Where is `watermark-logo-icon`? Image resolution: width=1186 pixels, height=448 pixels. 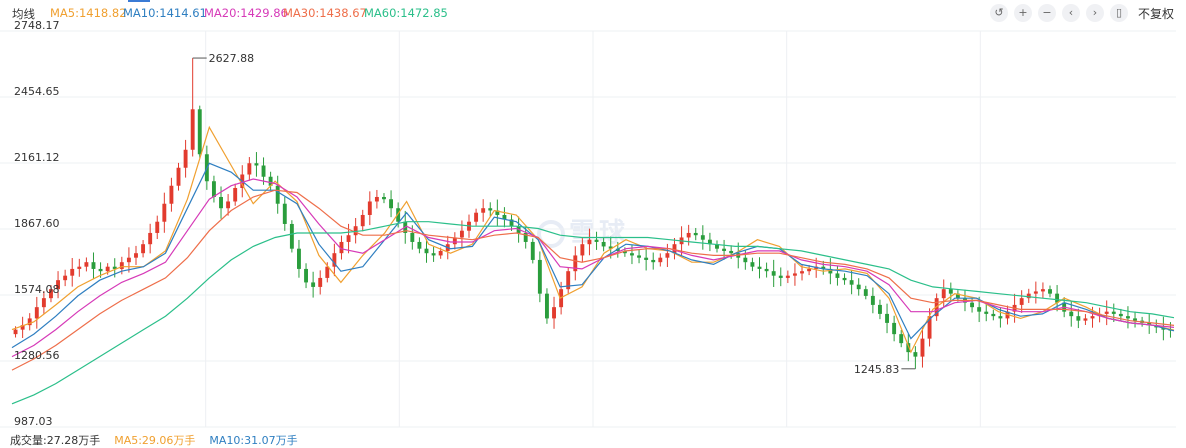
watermark-logo-icon is located at coordinates (551, 233).